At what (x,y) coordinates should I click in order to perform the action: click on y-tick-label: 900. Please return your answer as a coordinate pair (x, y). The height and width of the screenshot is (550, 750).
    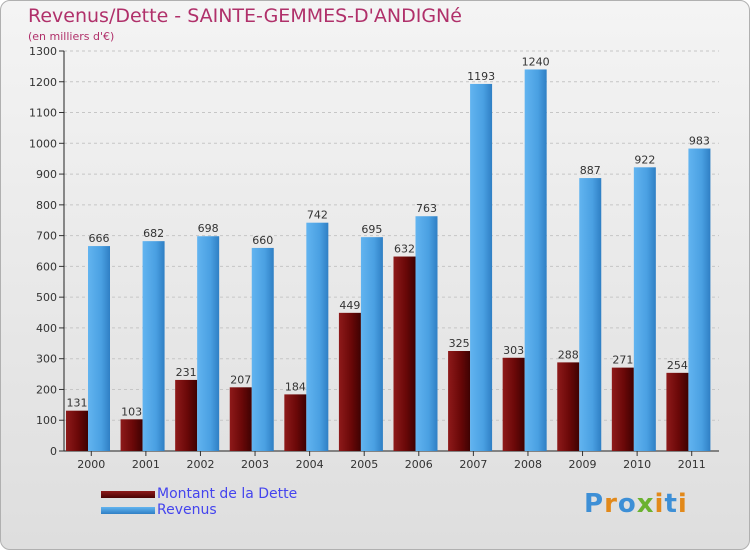
    Looking at the image, I should click on (46, 174).